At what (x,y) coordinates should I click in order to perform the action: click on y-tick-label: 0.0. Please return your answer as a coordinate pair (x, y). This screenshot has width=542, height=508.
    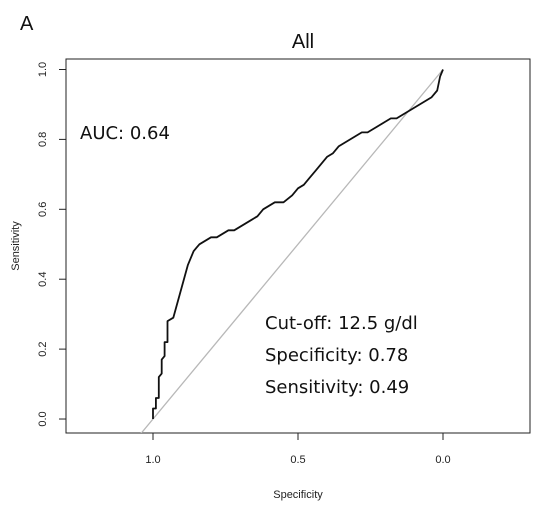
    Looking at the image, I should click on (43, 418).